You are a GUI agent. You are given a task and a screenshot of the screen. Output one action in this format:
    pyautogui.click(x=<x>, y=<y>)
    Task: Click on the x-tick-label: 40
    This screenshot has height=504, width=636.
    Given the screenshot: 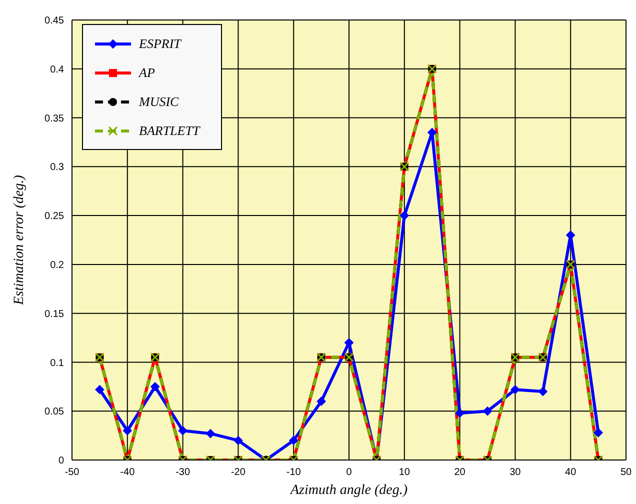 What is the action you would take?
    pyautogui.click(x=571, y=472)
    